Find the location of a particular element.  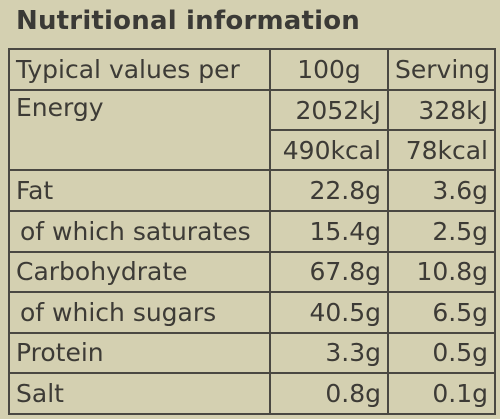

row-value-serving: 0.5g is located at coordinates (441, 352).